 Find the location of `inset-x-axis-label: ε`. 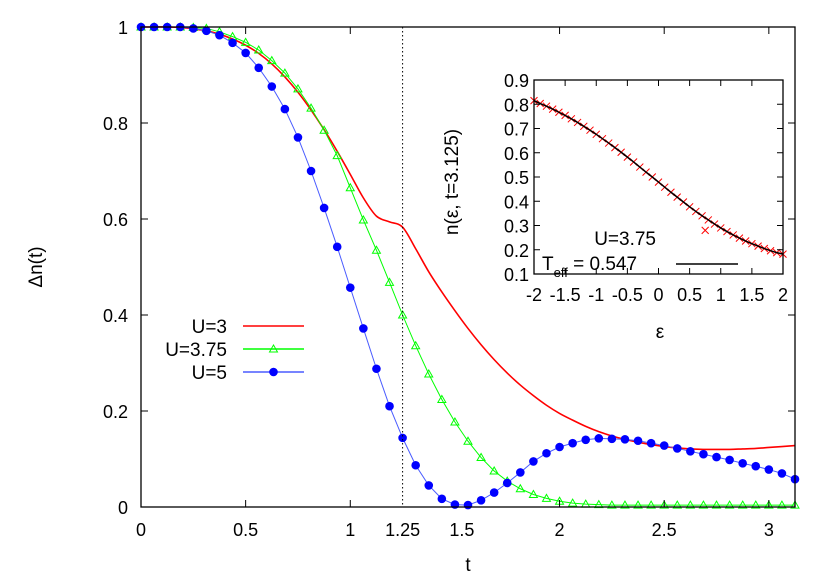

inset-x-axis-label: ε is located at coordinates (660, 332).